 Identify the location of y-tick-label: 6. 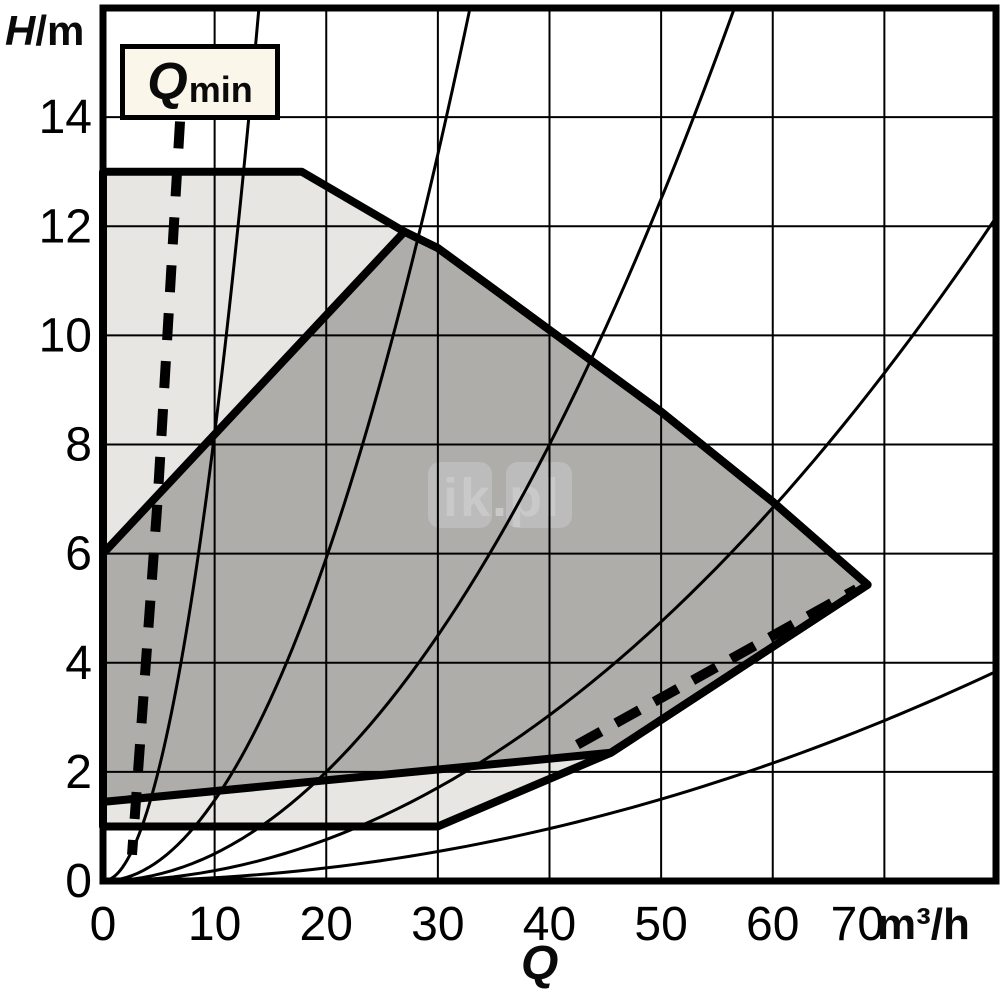
(78, 554).